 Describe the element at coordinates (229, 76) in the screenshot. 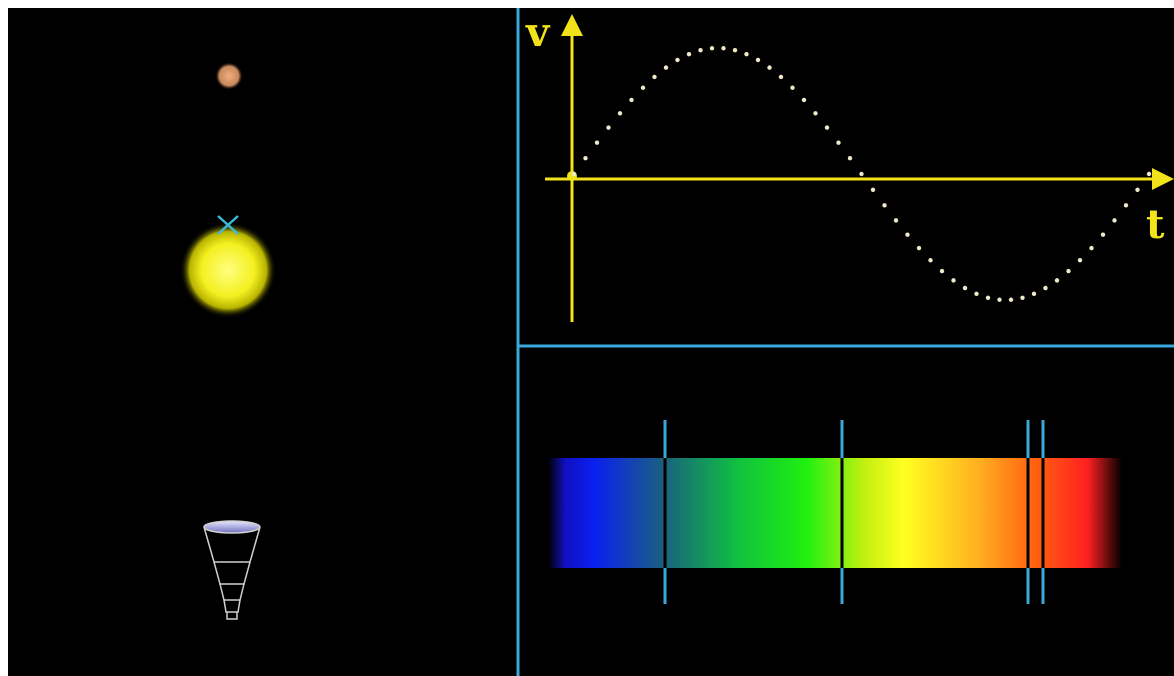

I see `planet` at that location.